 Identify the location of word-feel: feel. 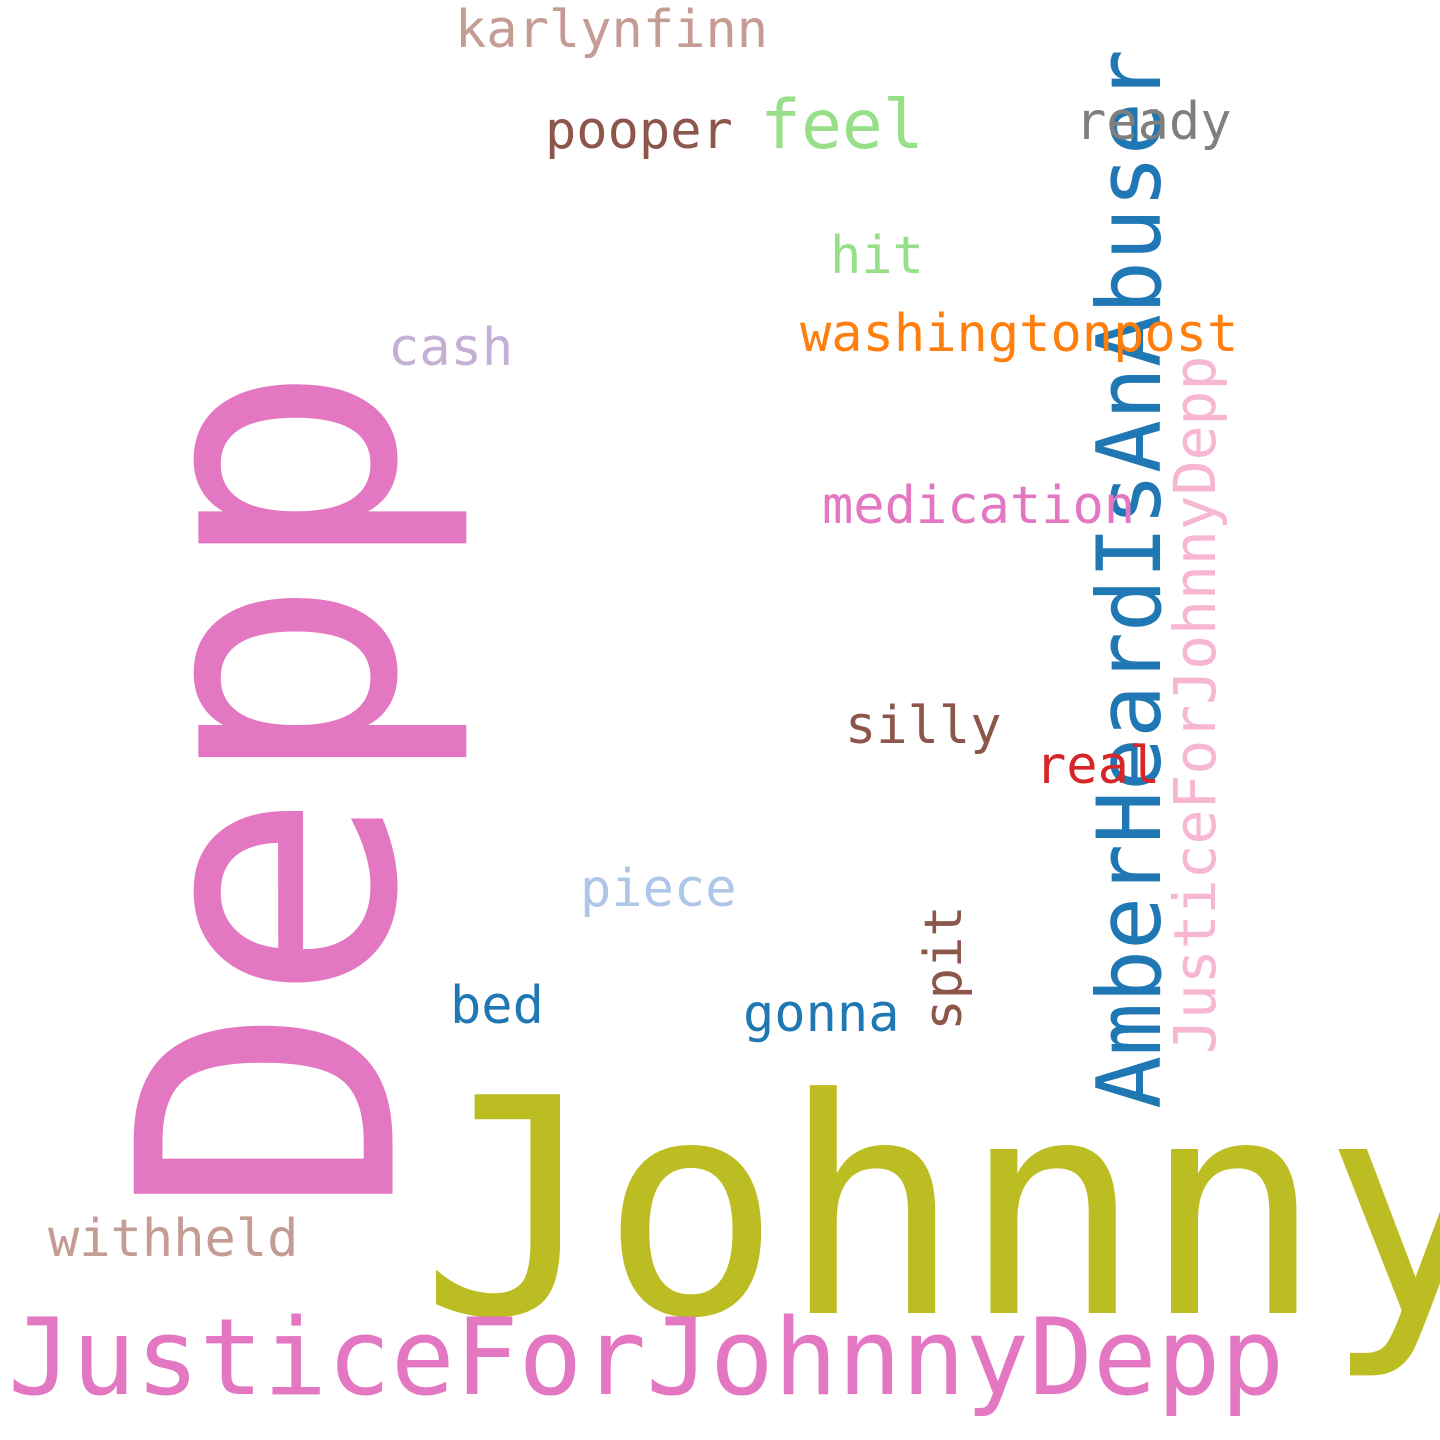
(842, 125).